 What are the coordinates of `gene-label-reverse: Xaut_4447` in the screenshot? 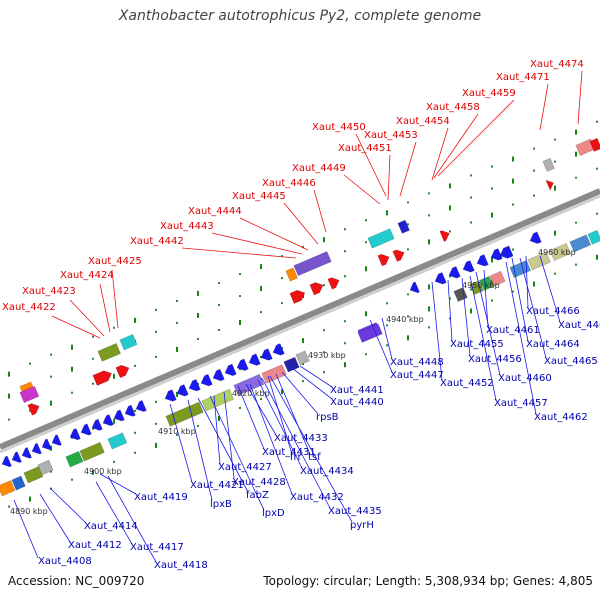 It's located at (417, 375).